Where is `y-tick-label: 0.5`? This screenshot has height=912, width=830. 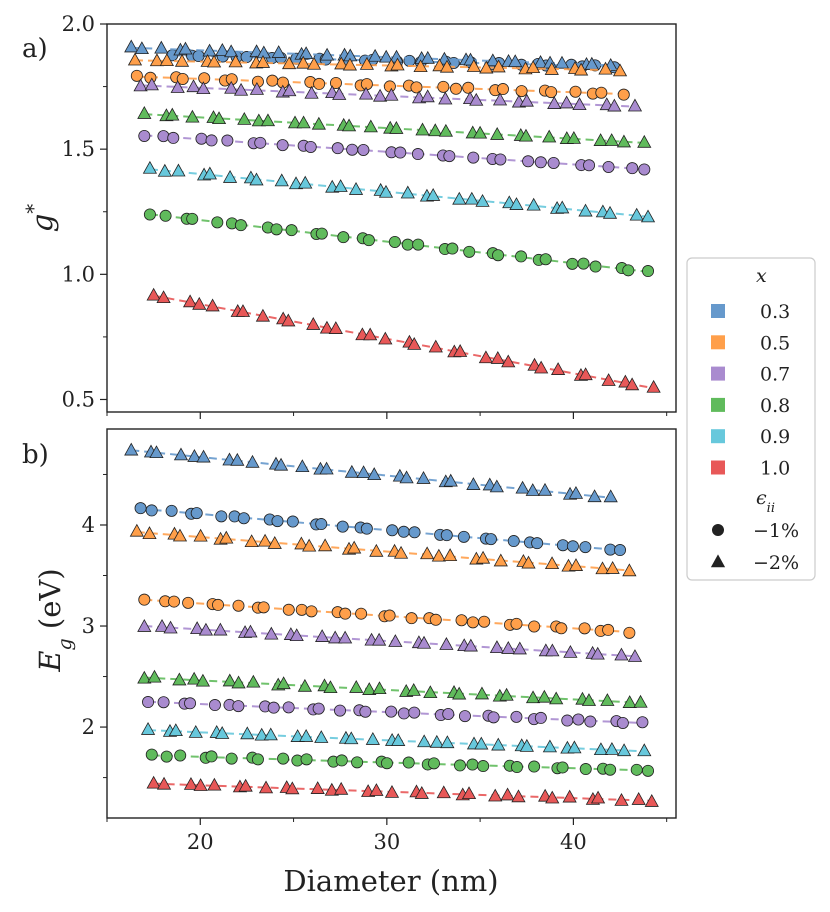
y-tick-label: 0.5 is located at coordinates (78, 399).